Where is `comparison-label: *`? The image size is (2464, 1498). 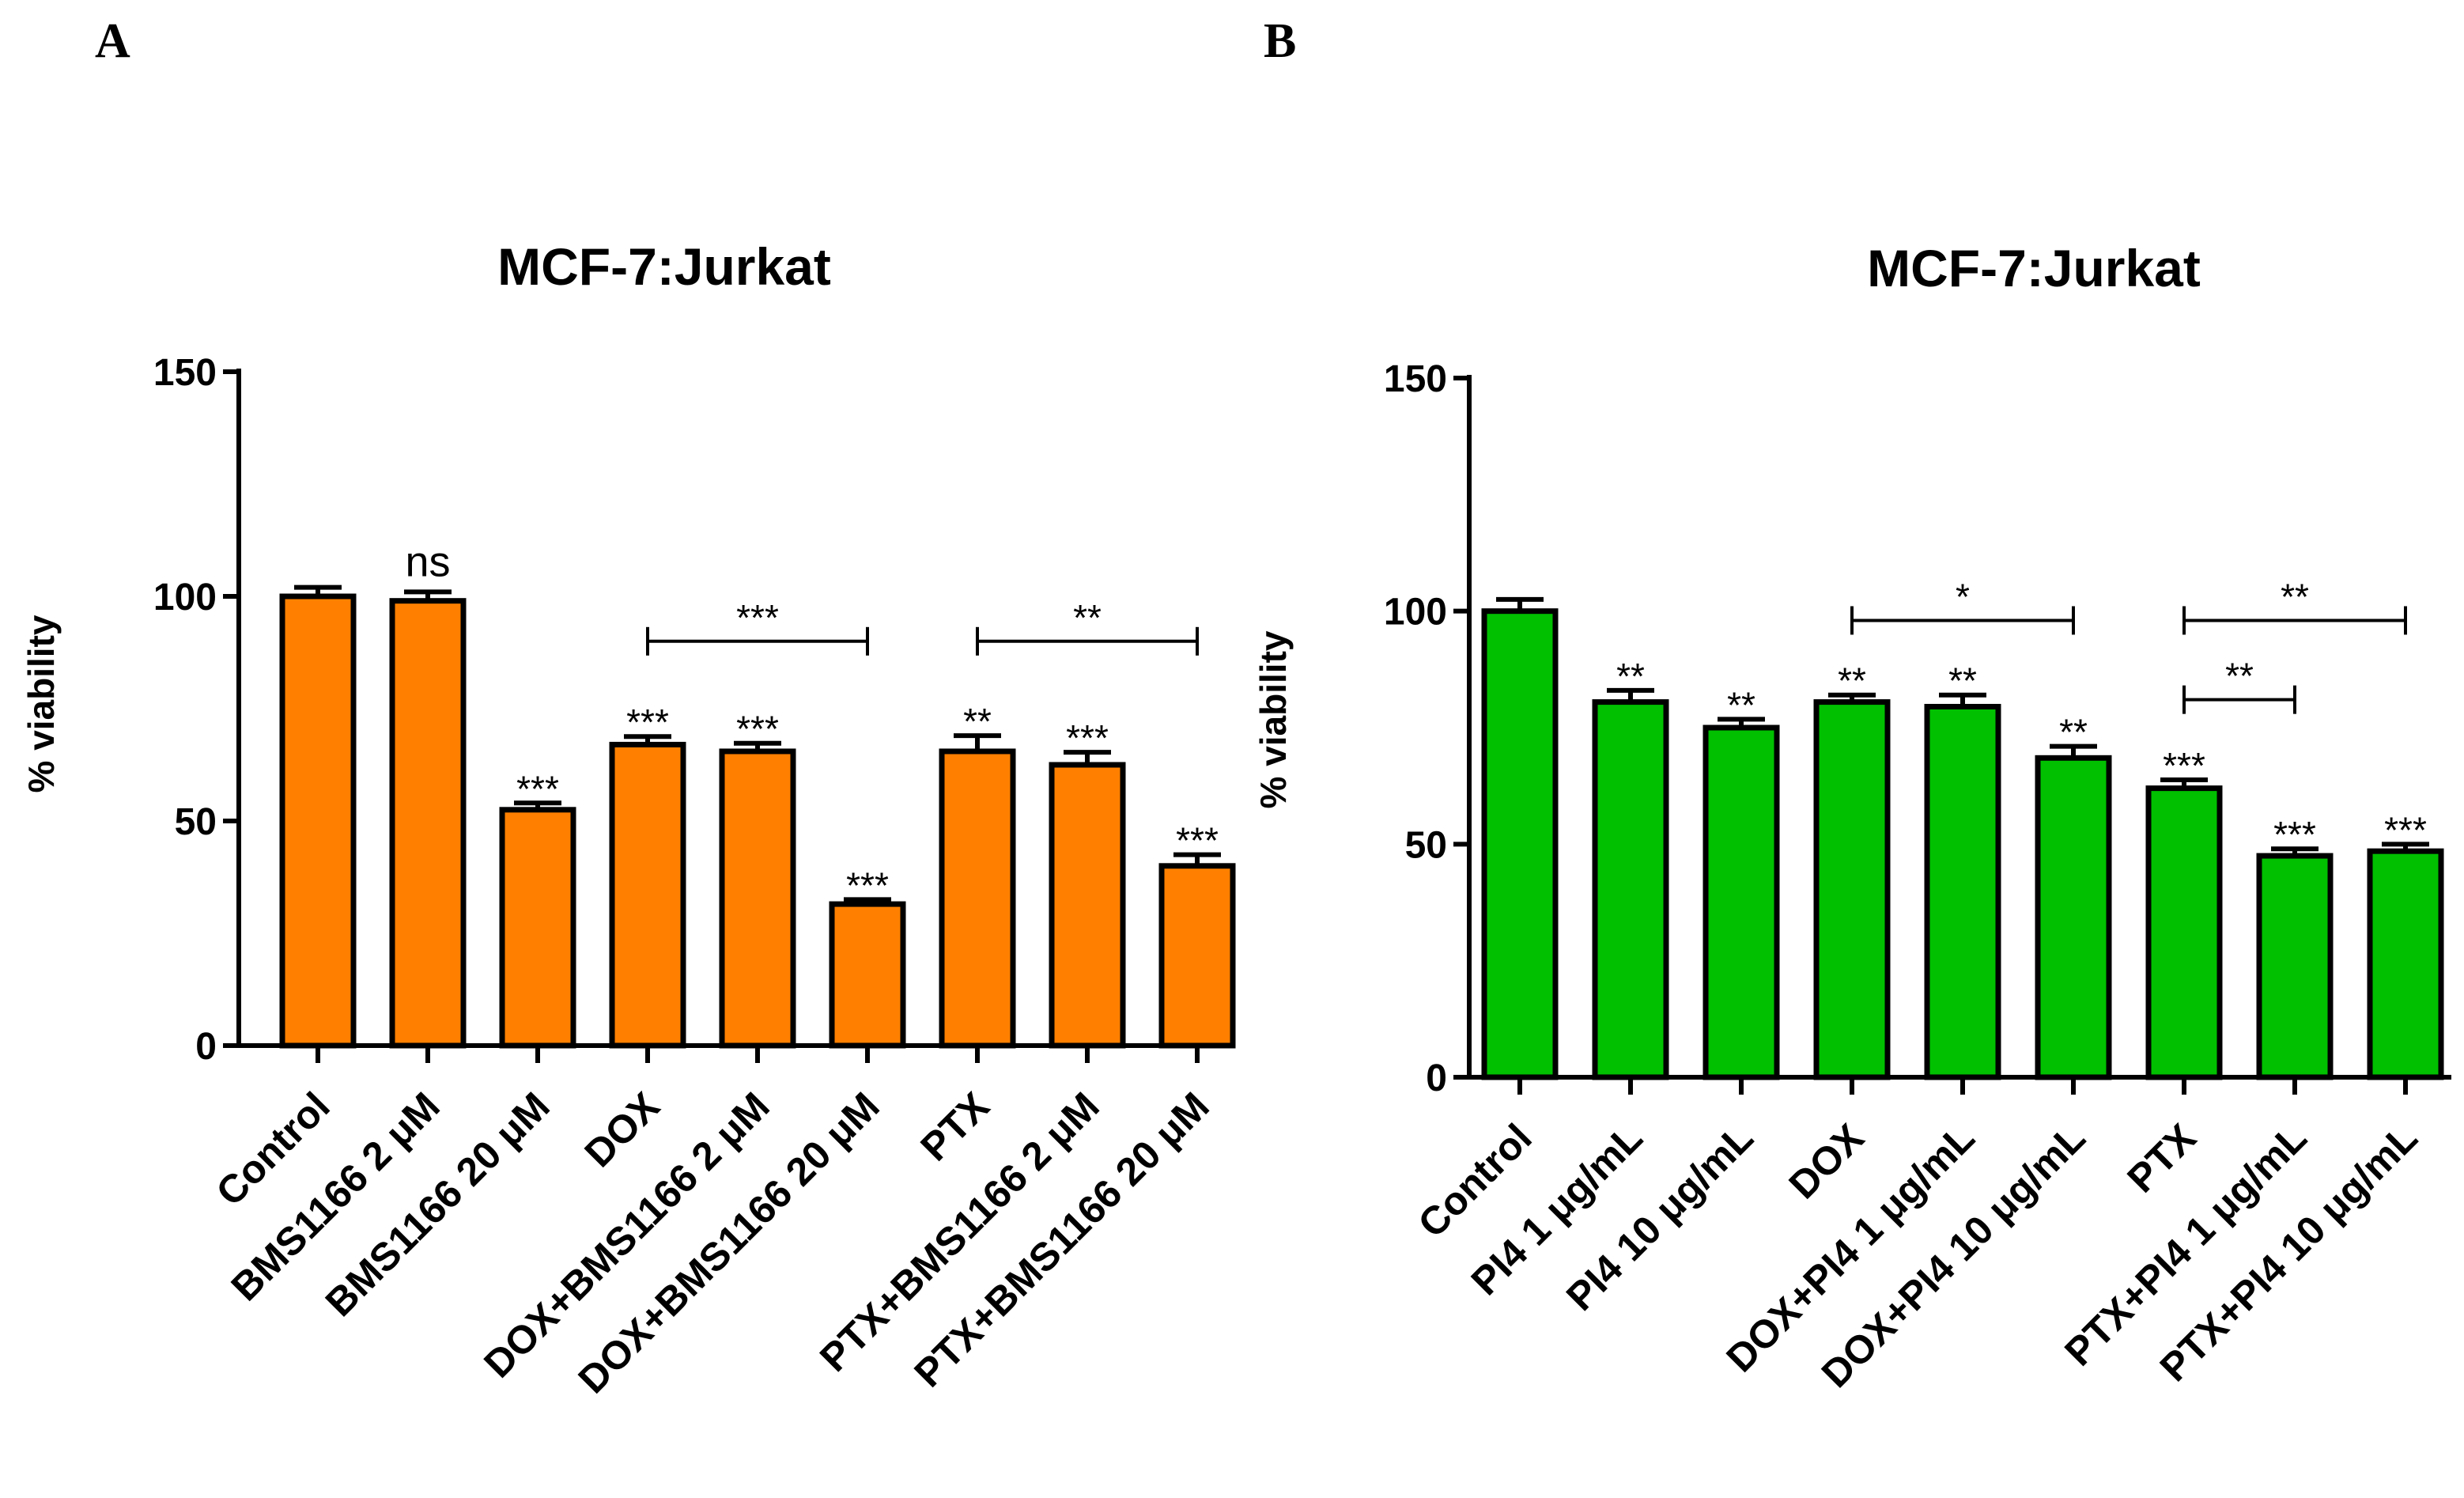 comparison-label: * is located at coordinates (1963, 597).